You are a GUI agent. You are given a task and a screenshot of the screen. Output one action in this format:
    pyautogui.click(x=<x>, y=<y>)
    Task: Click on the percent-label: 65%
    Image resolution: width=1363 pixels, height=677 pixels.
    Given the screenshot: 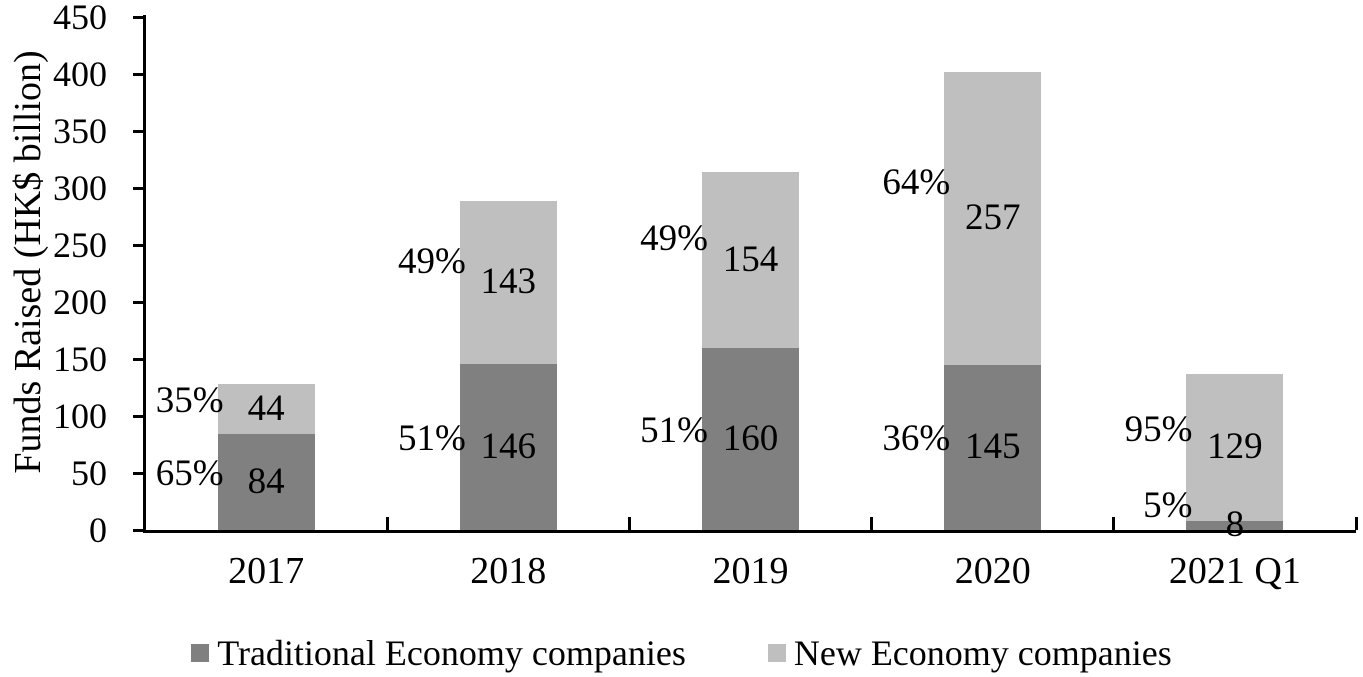 What is the action you would take?
    pyautogui.click(x=189, y=474)
    